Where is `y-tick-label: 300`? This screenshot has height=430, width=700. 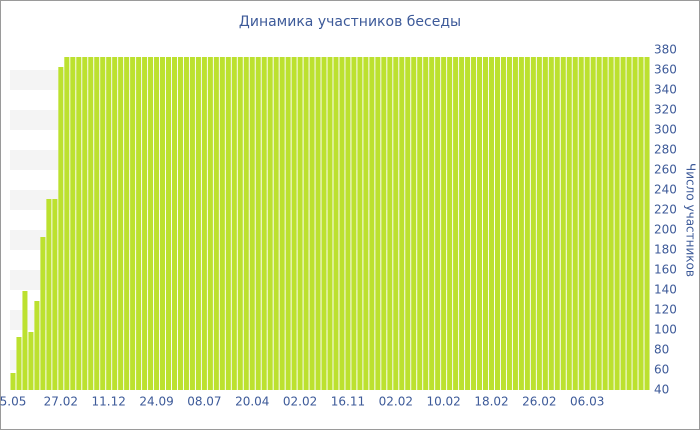
y-tick-label: 300 is located at coordinates (665, 130).